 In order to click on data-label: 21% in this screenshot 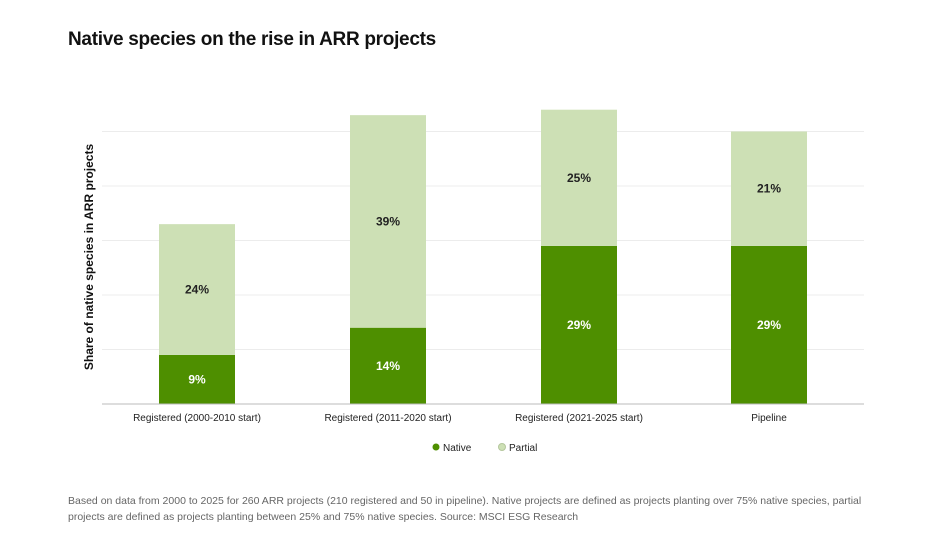, I will do `click(769, 189)`.